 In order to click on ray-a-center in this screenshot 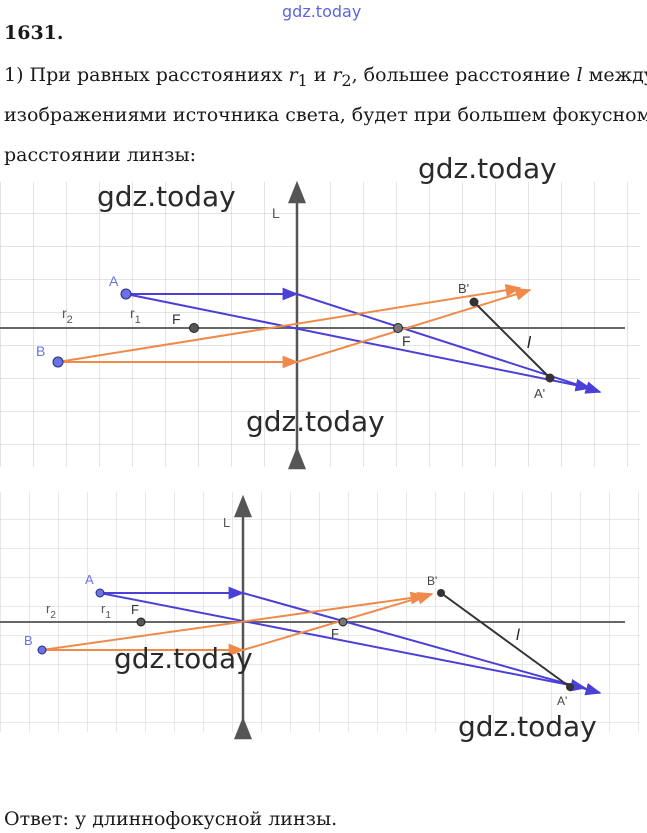, I will do `click(358, 342)`.